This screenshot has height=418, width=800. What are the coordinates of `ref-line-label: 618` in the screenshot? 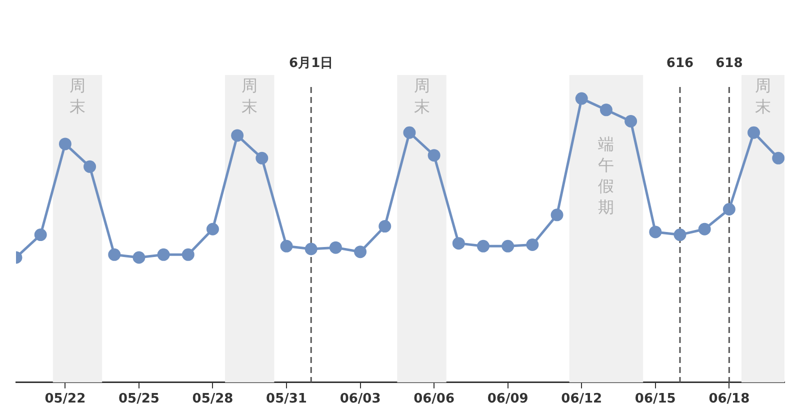 It's located at (729, 63).